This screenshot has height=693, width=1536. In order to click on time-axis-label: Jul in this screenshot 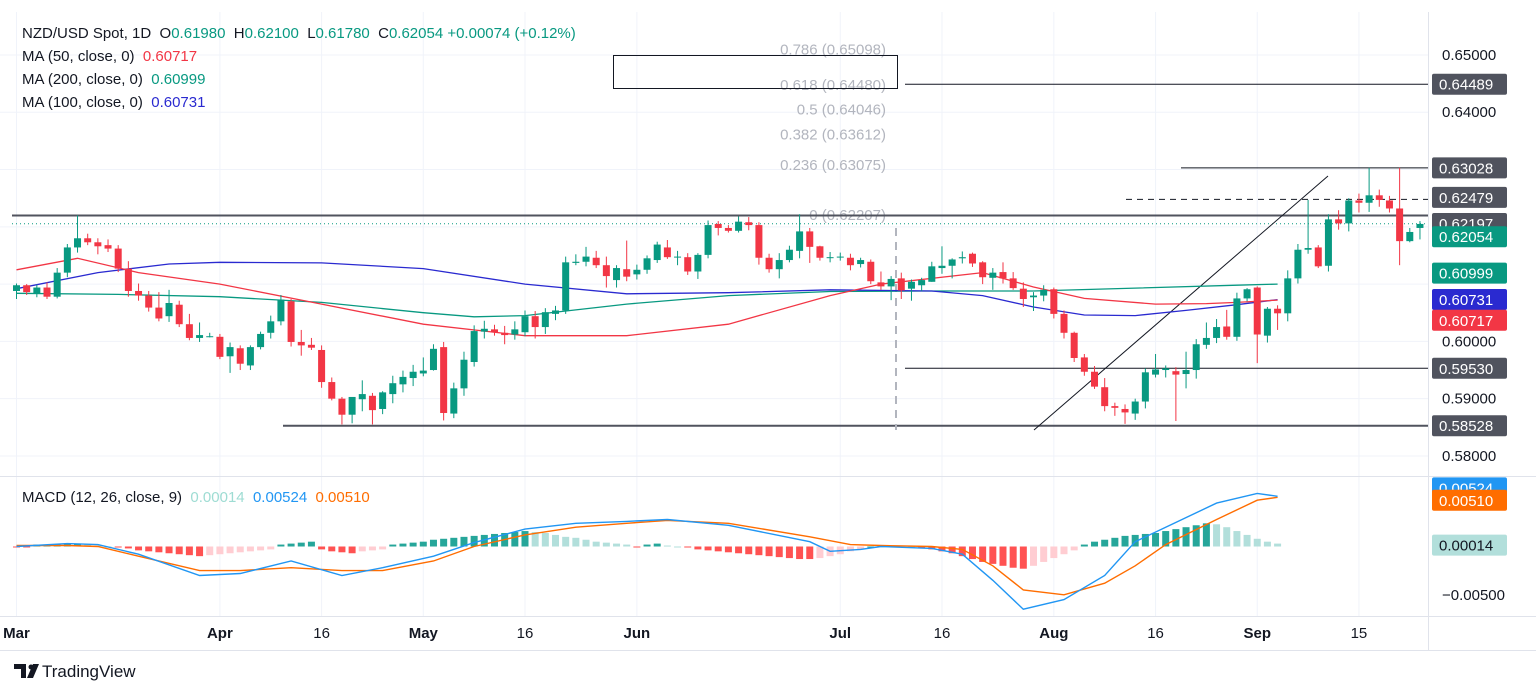, I will do `click(840, 633)`.